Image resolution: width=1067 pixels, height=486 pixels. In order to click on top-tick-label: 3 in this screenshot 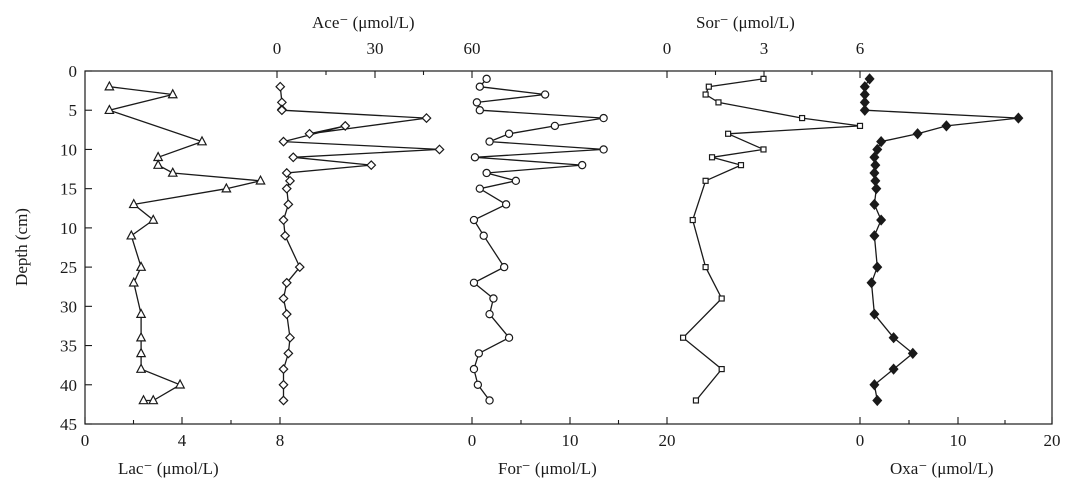, I will do `click(764, 48)`.